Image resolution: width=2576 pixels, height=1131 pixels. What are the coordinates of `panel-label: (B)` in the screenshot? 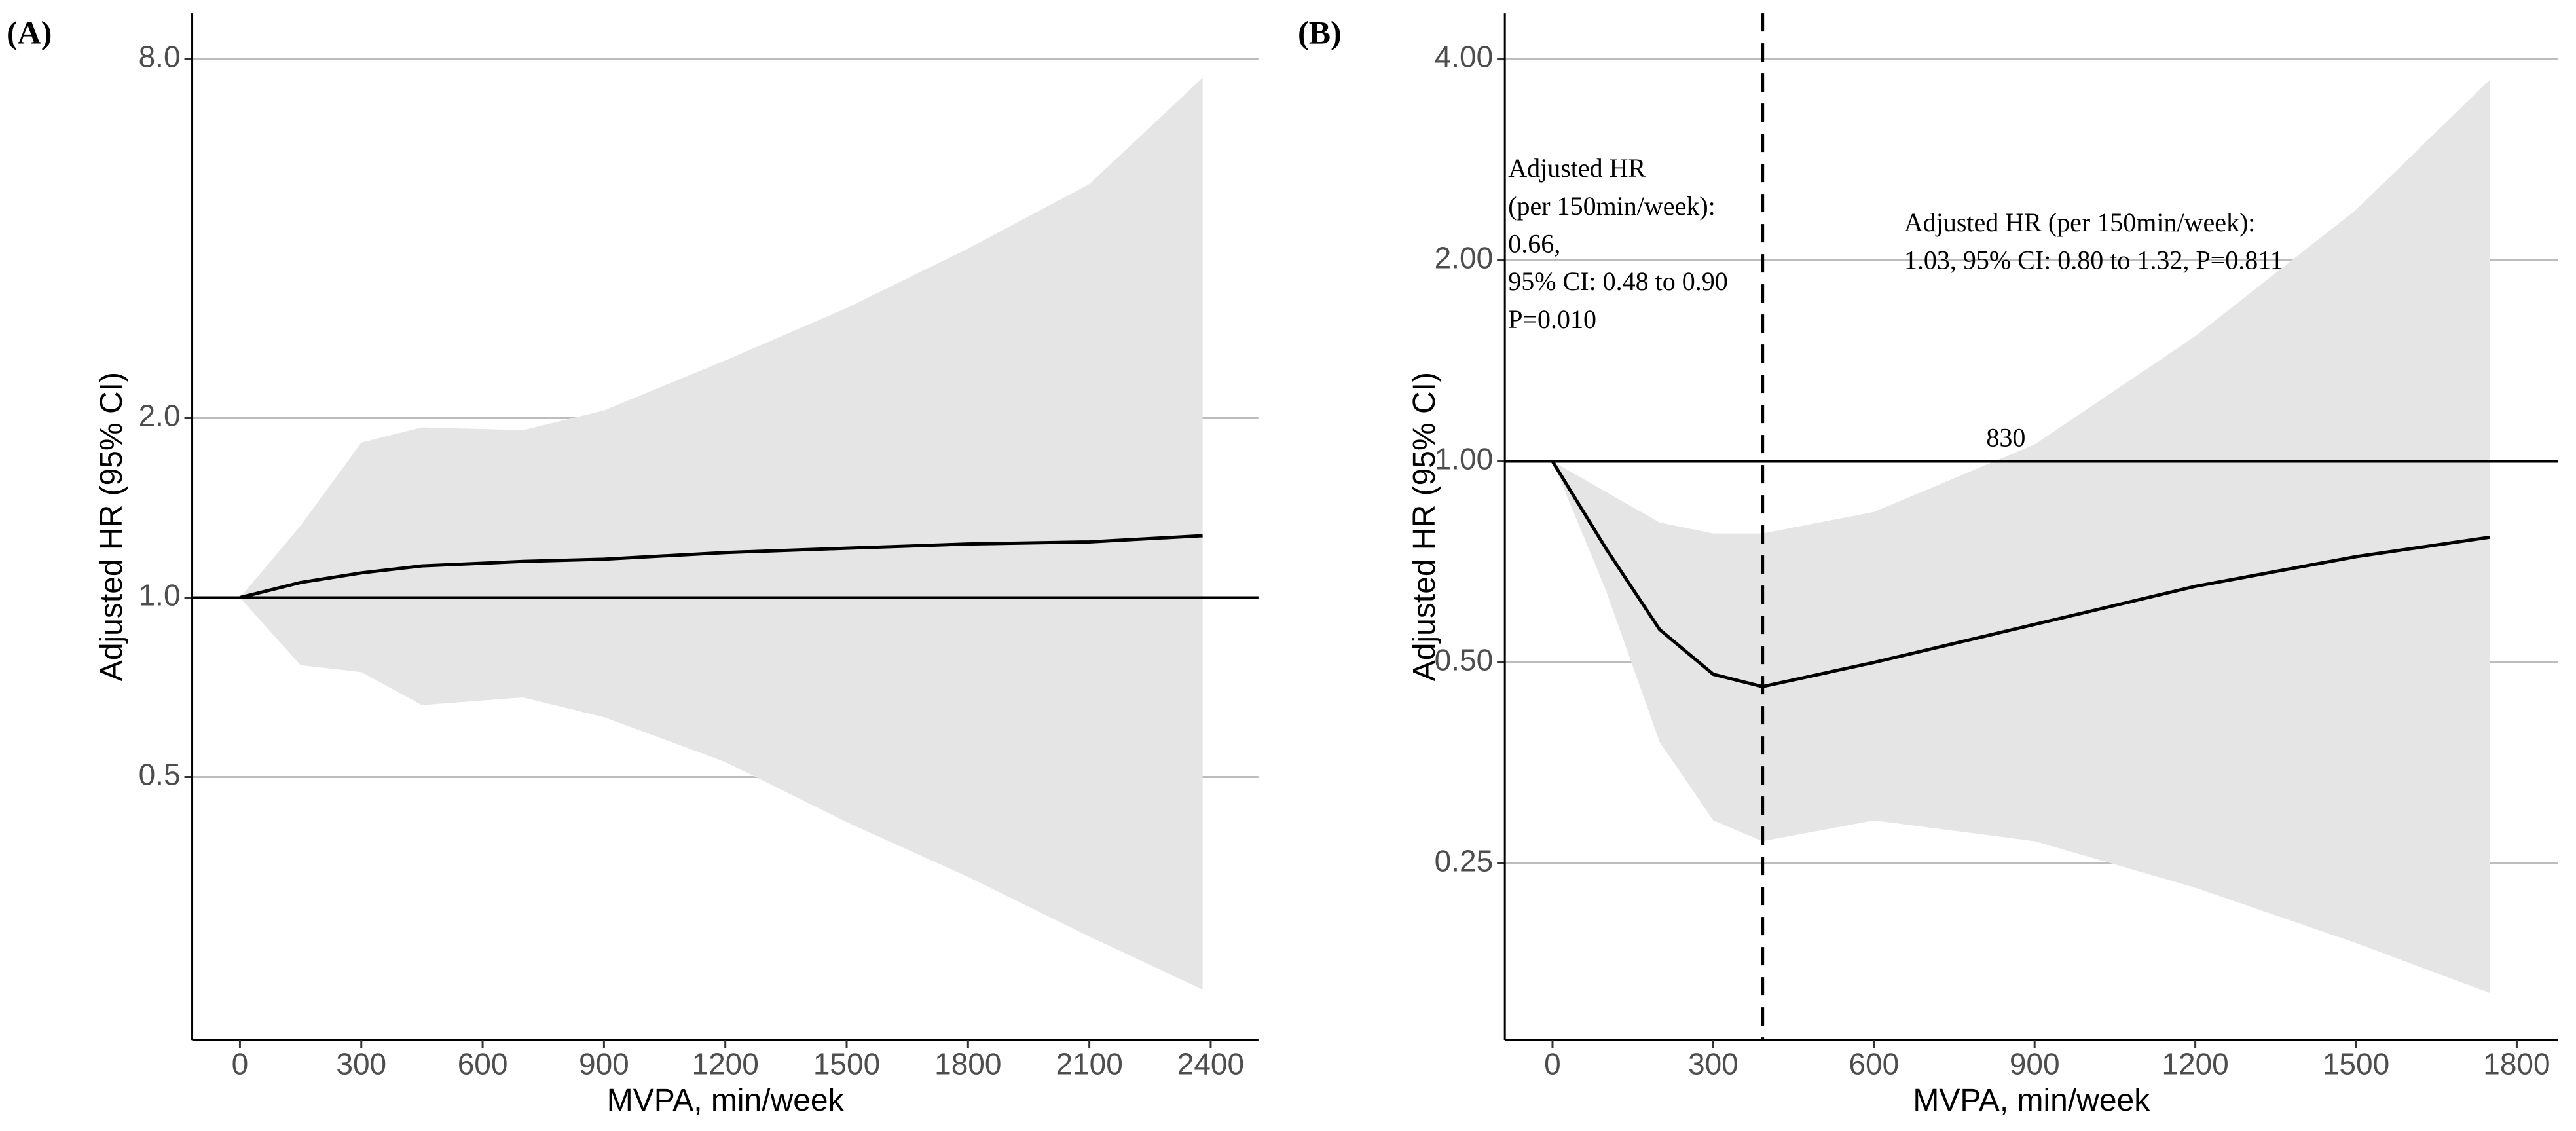 It's located at (1320, 32).